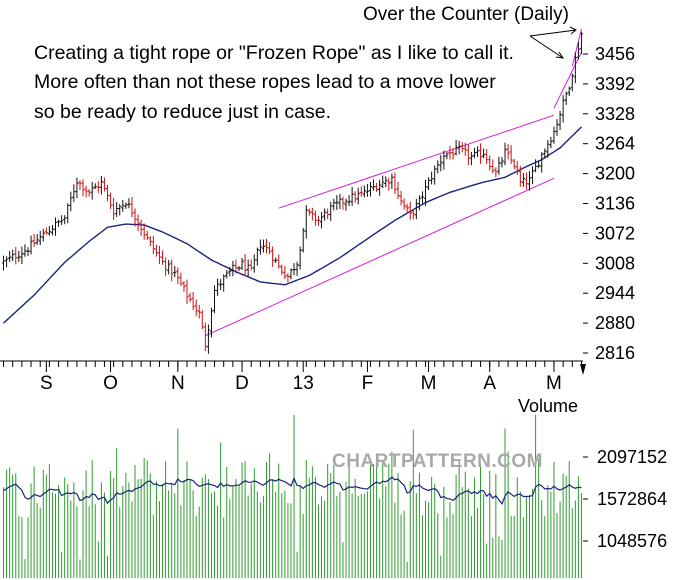  What do you see at coordinates (615, 293) in the screenshot?
I see `price-tick-label: 2944` at bounding box center [615, 293].